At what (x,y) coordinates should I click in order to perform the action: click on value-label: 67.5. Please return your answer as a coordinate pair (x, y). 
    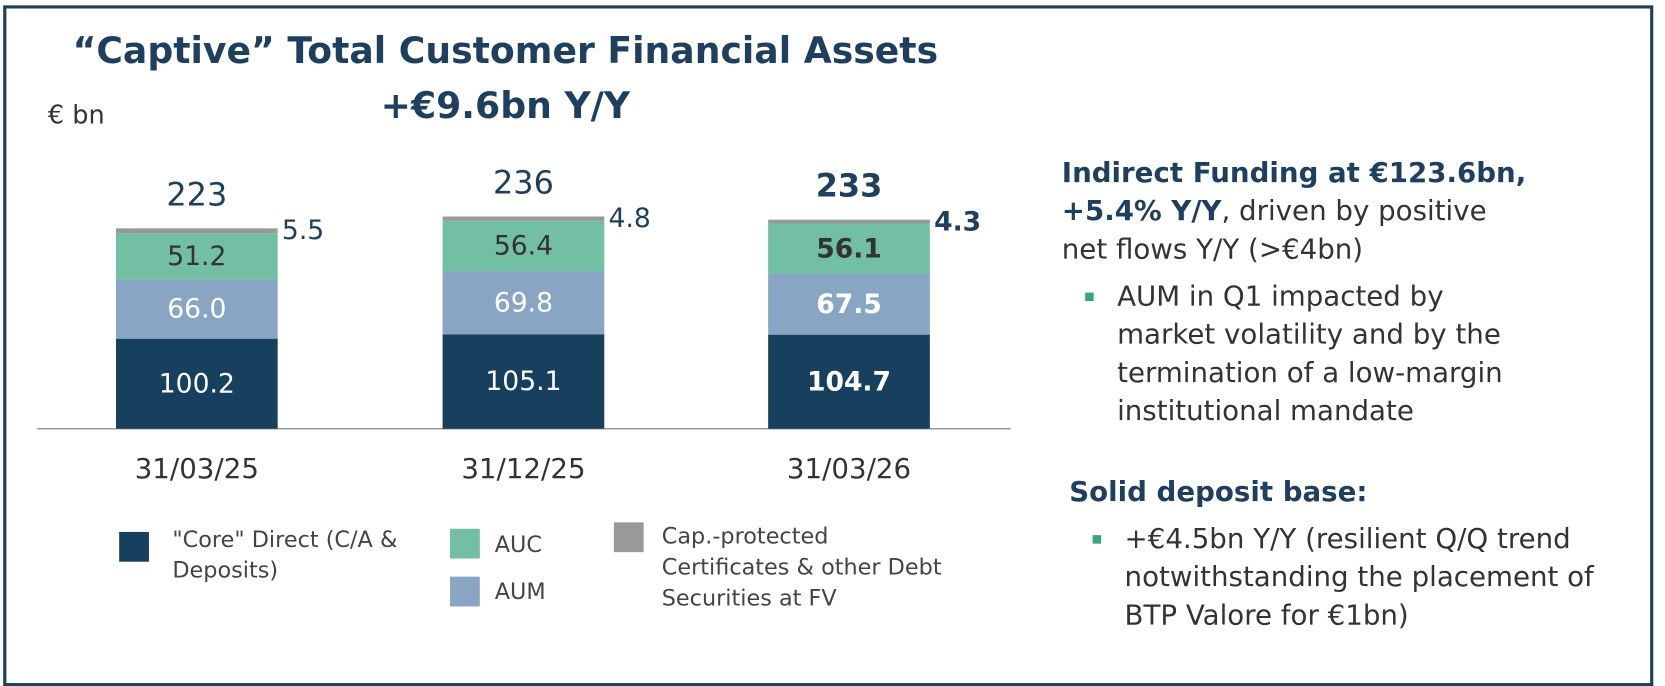
    Looking at the image, I should click on (849, 304).